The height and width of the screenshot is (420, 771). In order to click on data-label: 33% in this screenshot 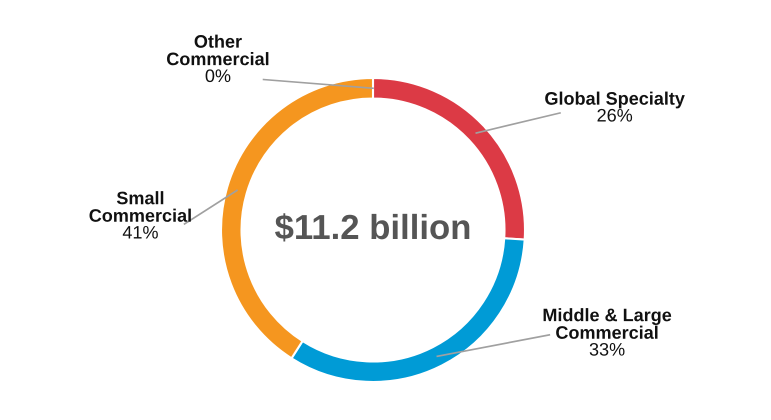, I will do `click(607, 349)`.